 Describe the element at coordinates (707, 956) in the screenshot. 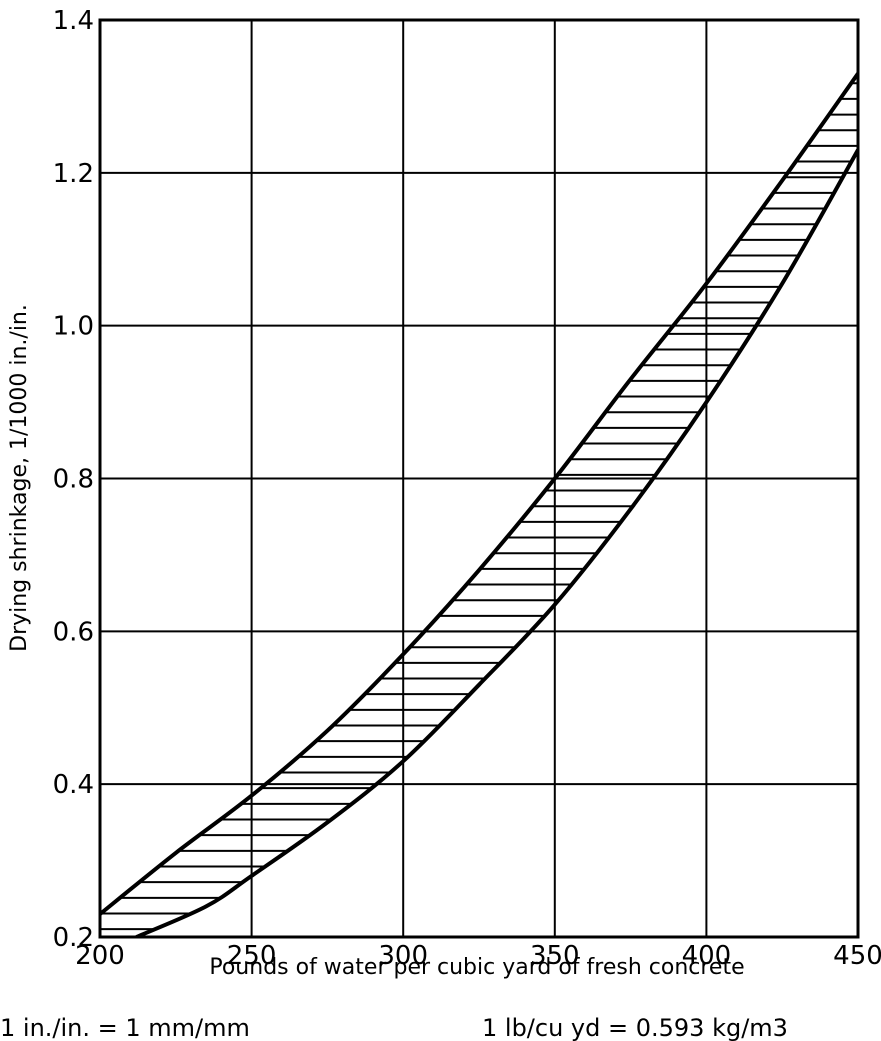

I see `x-tick-label-4: 400` at that location.